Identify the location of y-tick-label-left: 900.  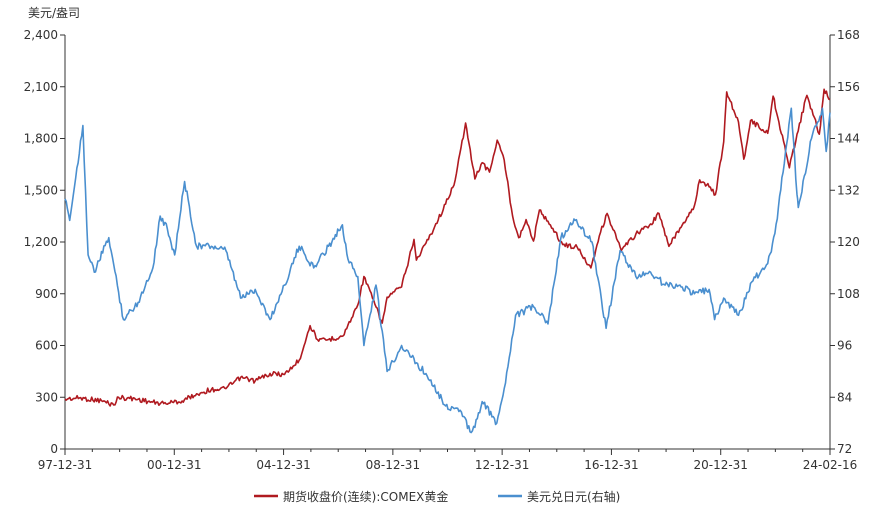
(46, 294).